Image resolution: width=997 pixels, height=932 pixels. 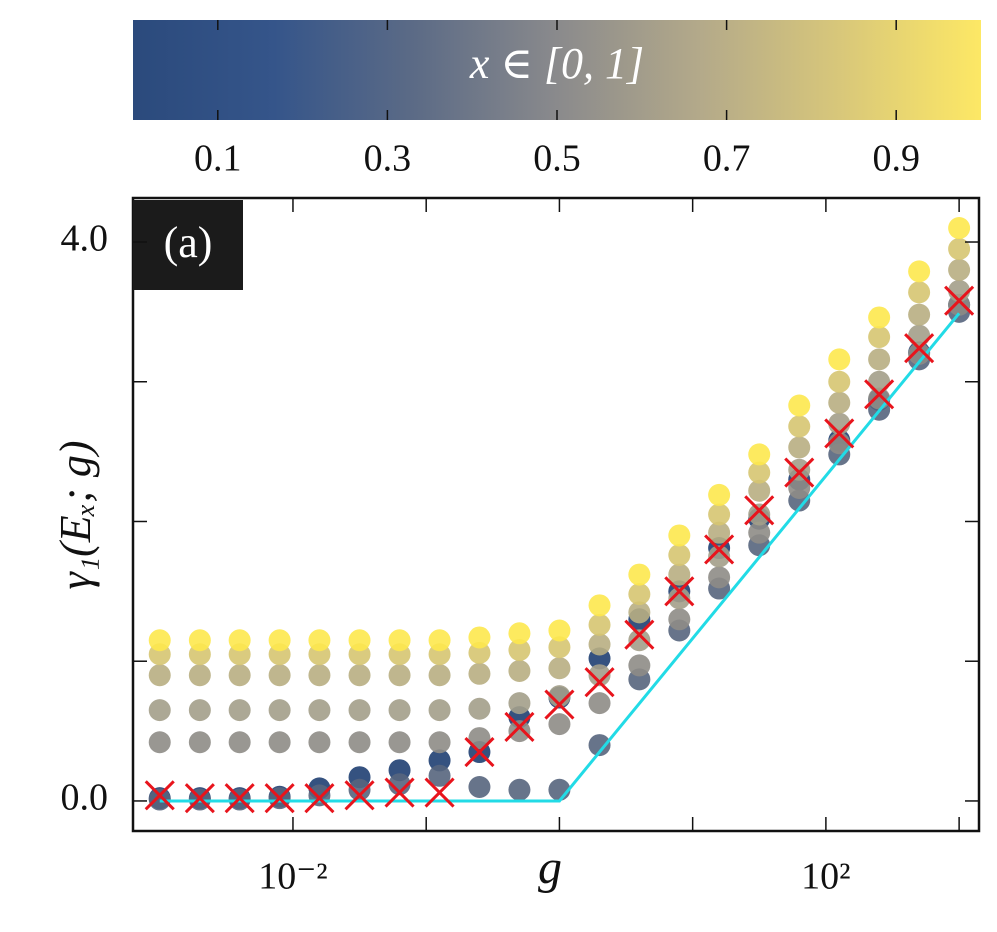 I want to click on y-tick-label: 0.0, so click(x=85, y=798).